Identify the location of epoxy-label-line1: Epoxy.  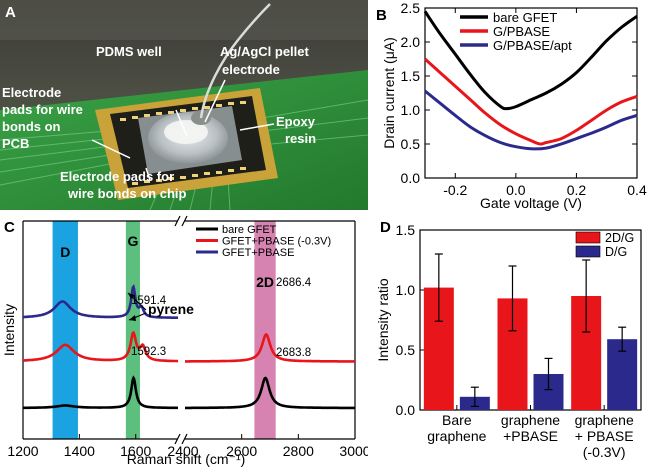
(296, 121).